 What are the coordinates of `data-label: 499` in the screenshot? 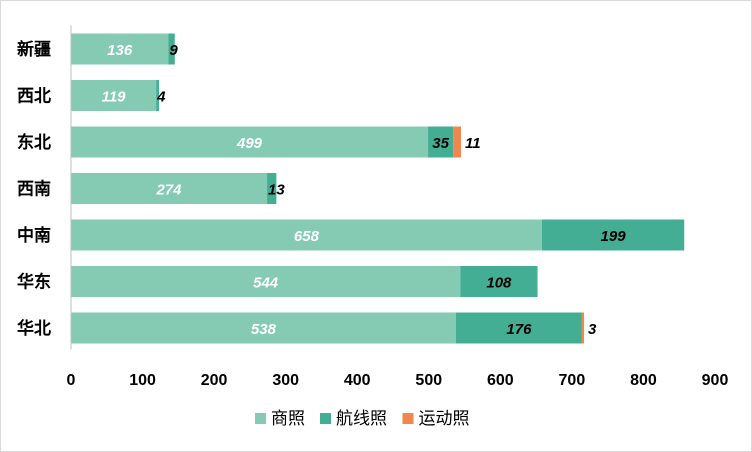 It's located at (249, 143).